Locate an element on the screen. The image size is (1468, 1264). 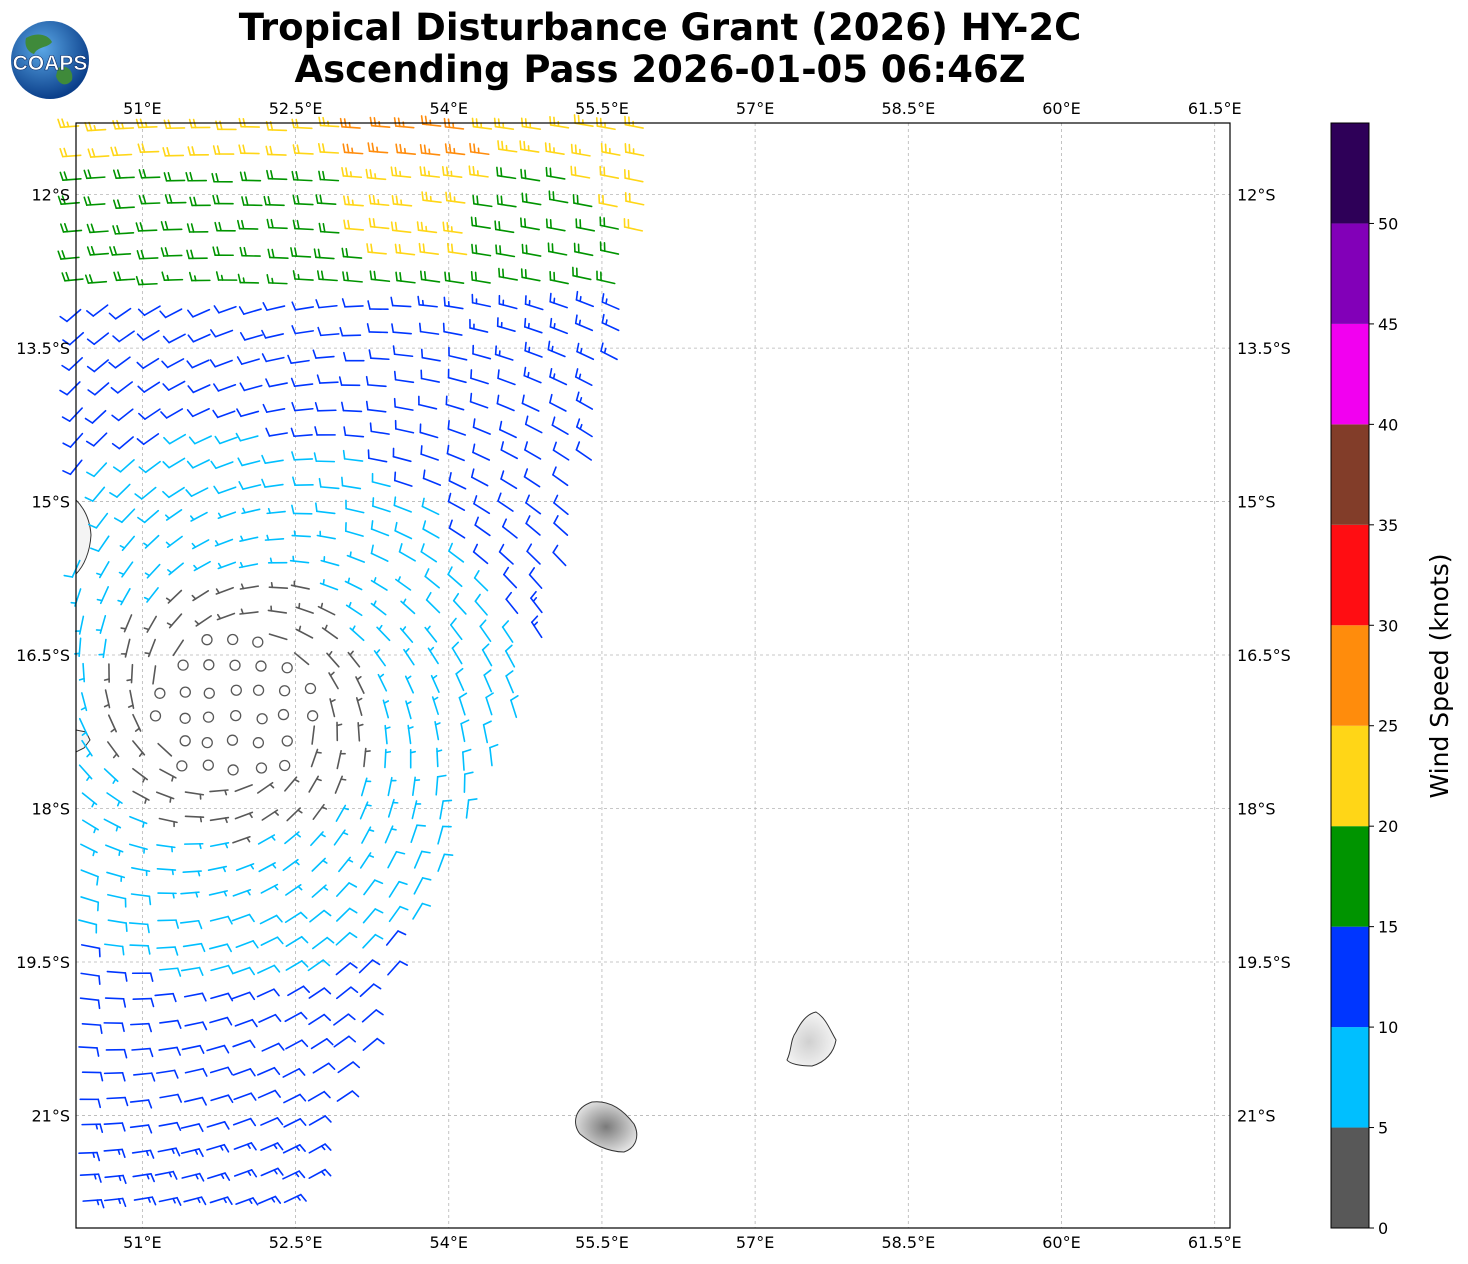
colorbar-tick-label: 0 is located at coordinates (1383, 1228).